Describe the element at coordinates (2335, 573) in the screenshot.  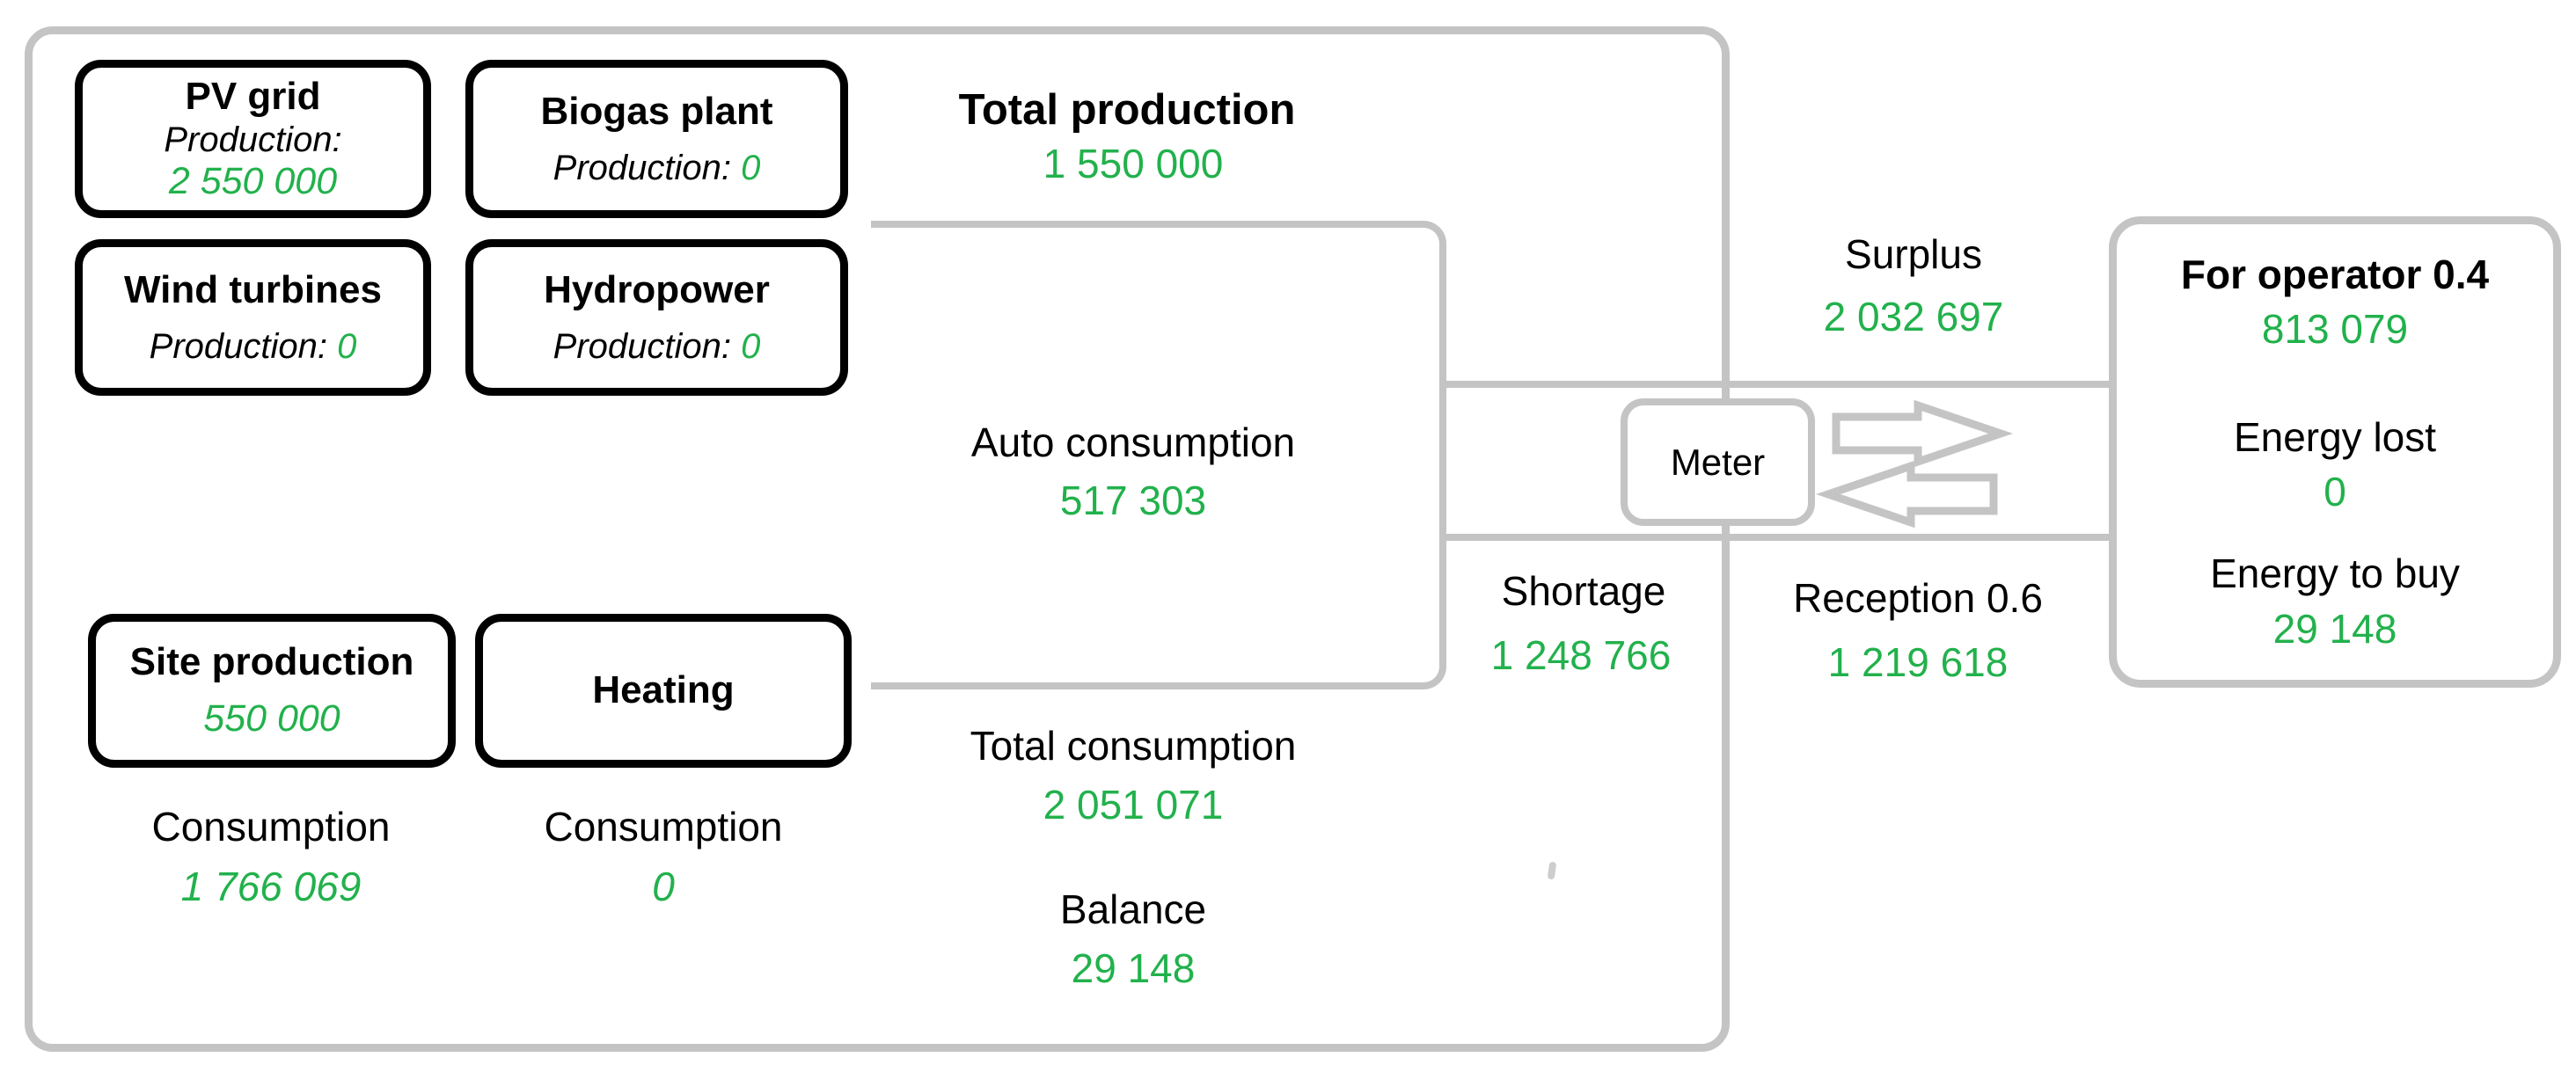
I see `energy-to-buy-label: Energy to buy` at that location.